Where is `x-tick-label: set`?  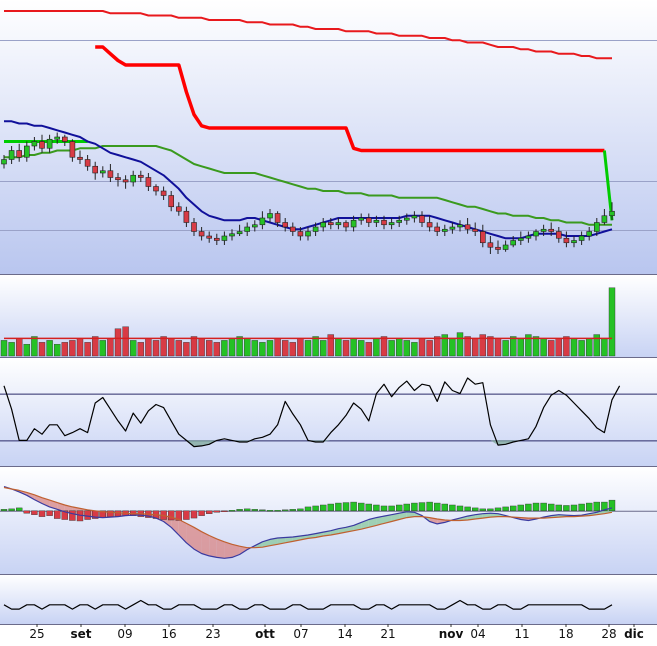 x-tick-label: set is located at coordinates (80, 634).